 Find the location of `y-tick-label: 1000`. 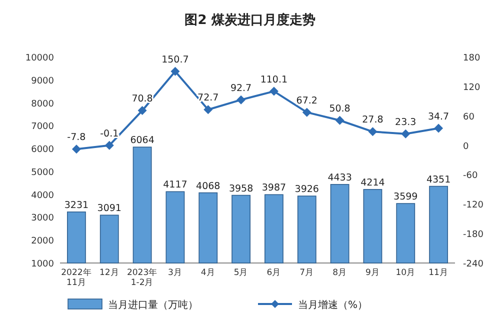

y-tick-label: 1000 is located at coordinates (42, 265).